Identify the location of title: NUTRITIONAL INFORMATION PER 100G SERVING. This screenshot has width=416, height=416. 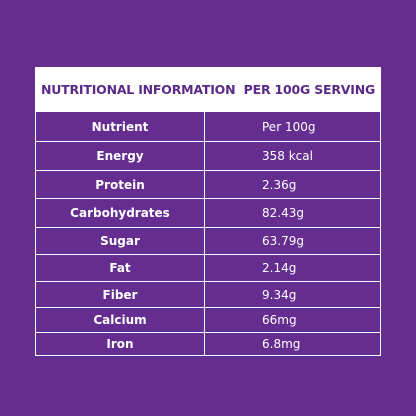
(208, 89).